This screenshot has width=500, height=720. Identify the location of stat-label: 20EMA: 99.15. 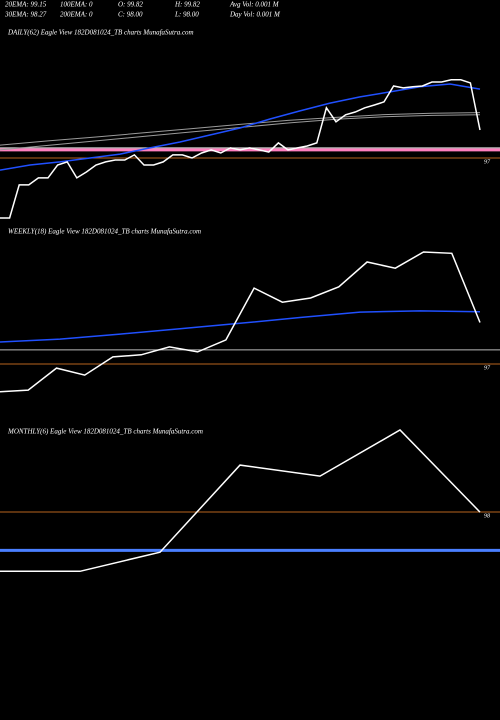
(26, 5).